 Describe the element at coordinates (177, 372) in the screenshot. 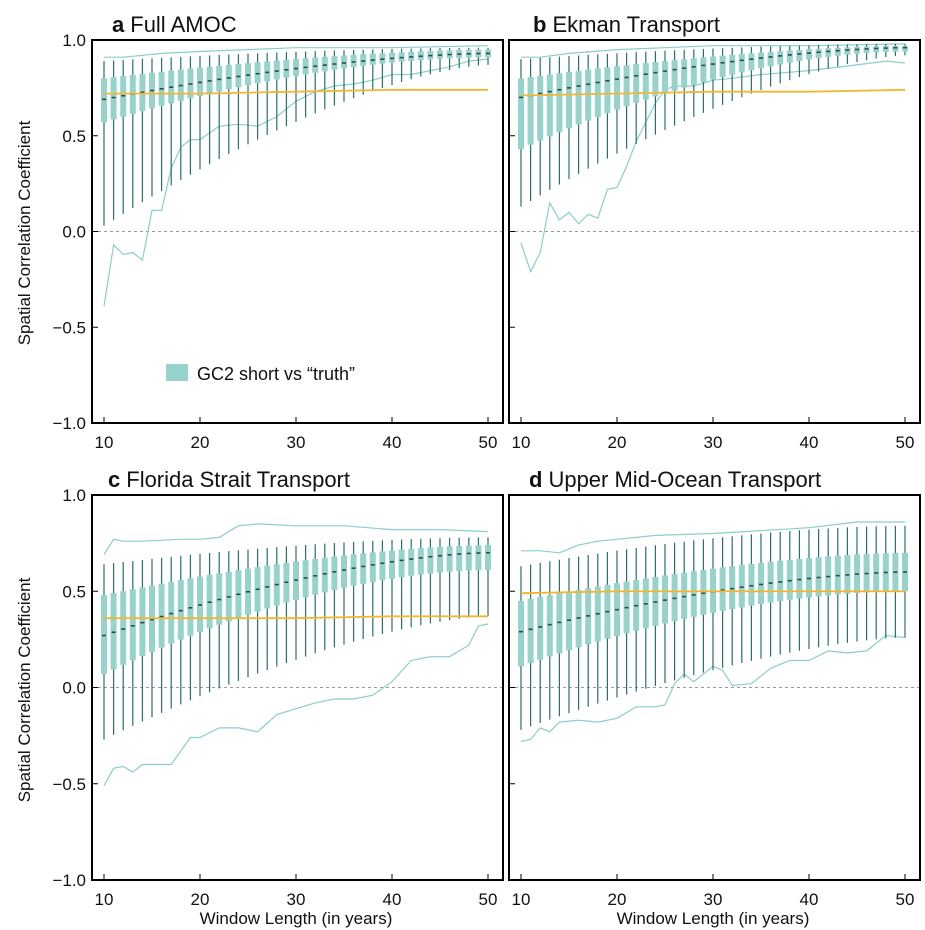

I see `legend-swatch` at that location.